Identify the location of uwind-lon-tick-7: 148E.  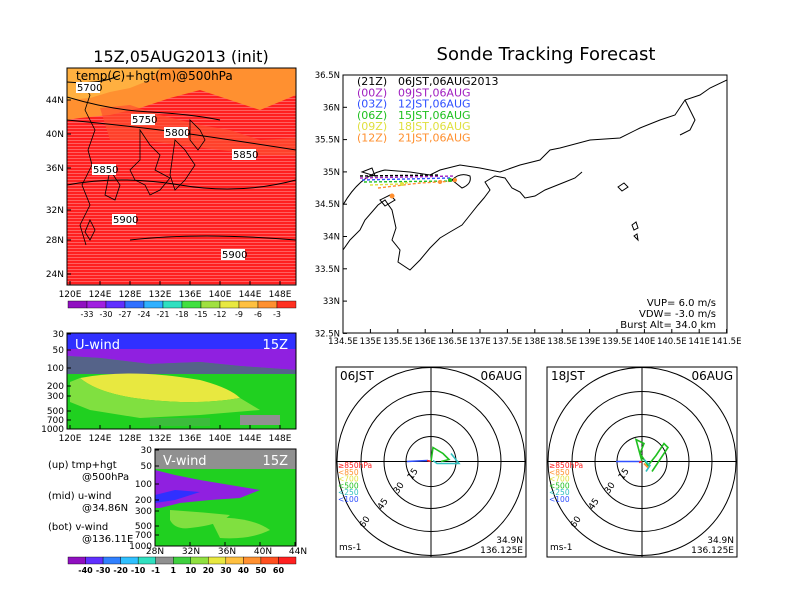
(280, 439).